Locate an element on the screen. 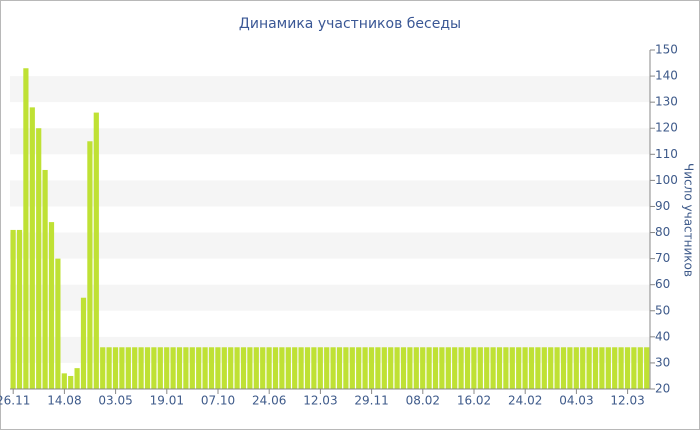 This screenshot has height=430, width=700. y-tick-label: 100 is located at coordinates (666, 180).